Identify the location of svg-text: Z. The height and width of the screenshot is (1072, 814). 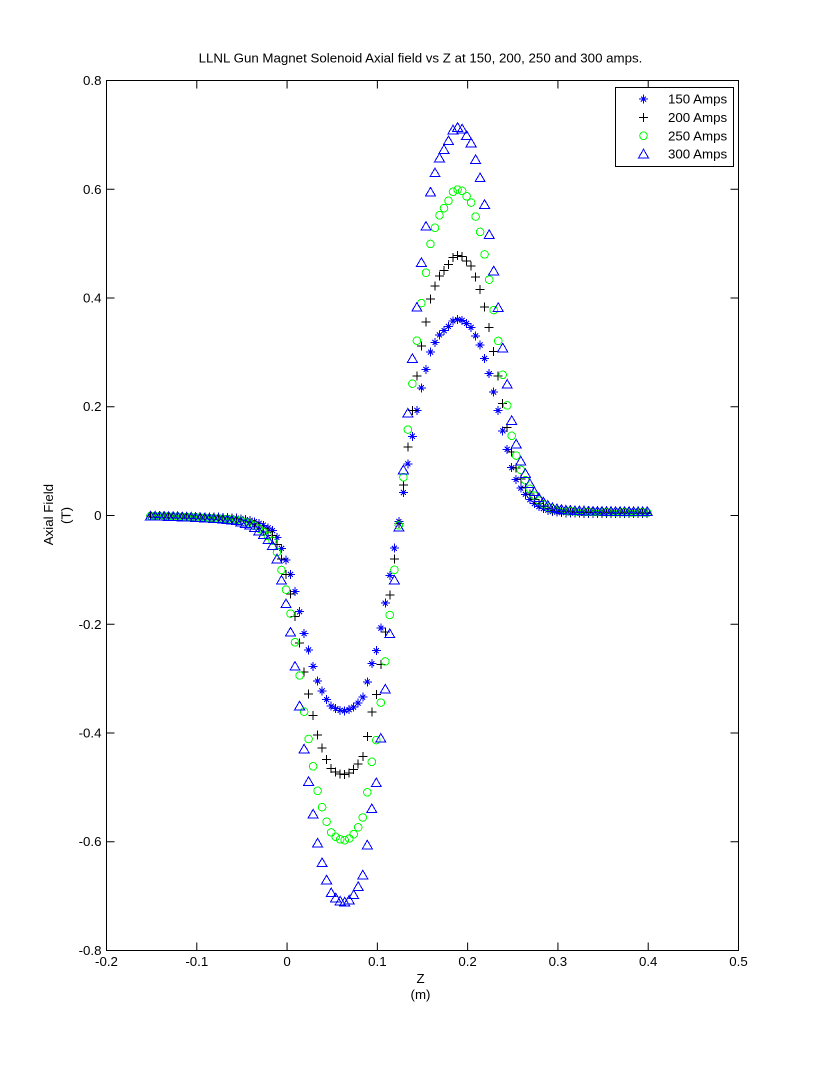
(420, 978).